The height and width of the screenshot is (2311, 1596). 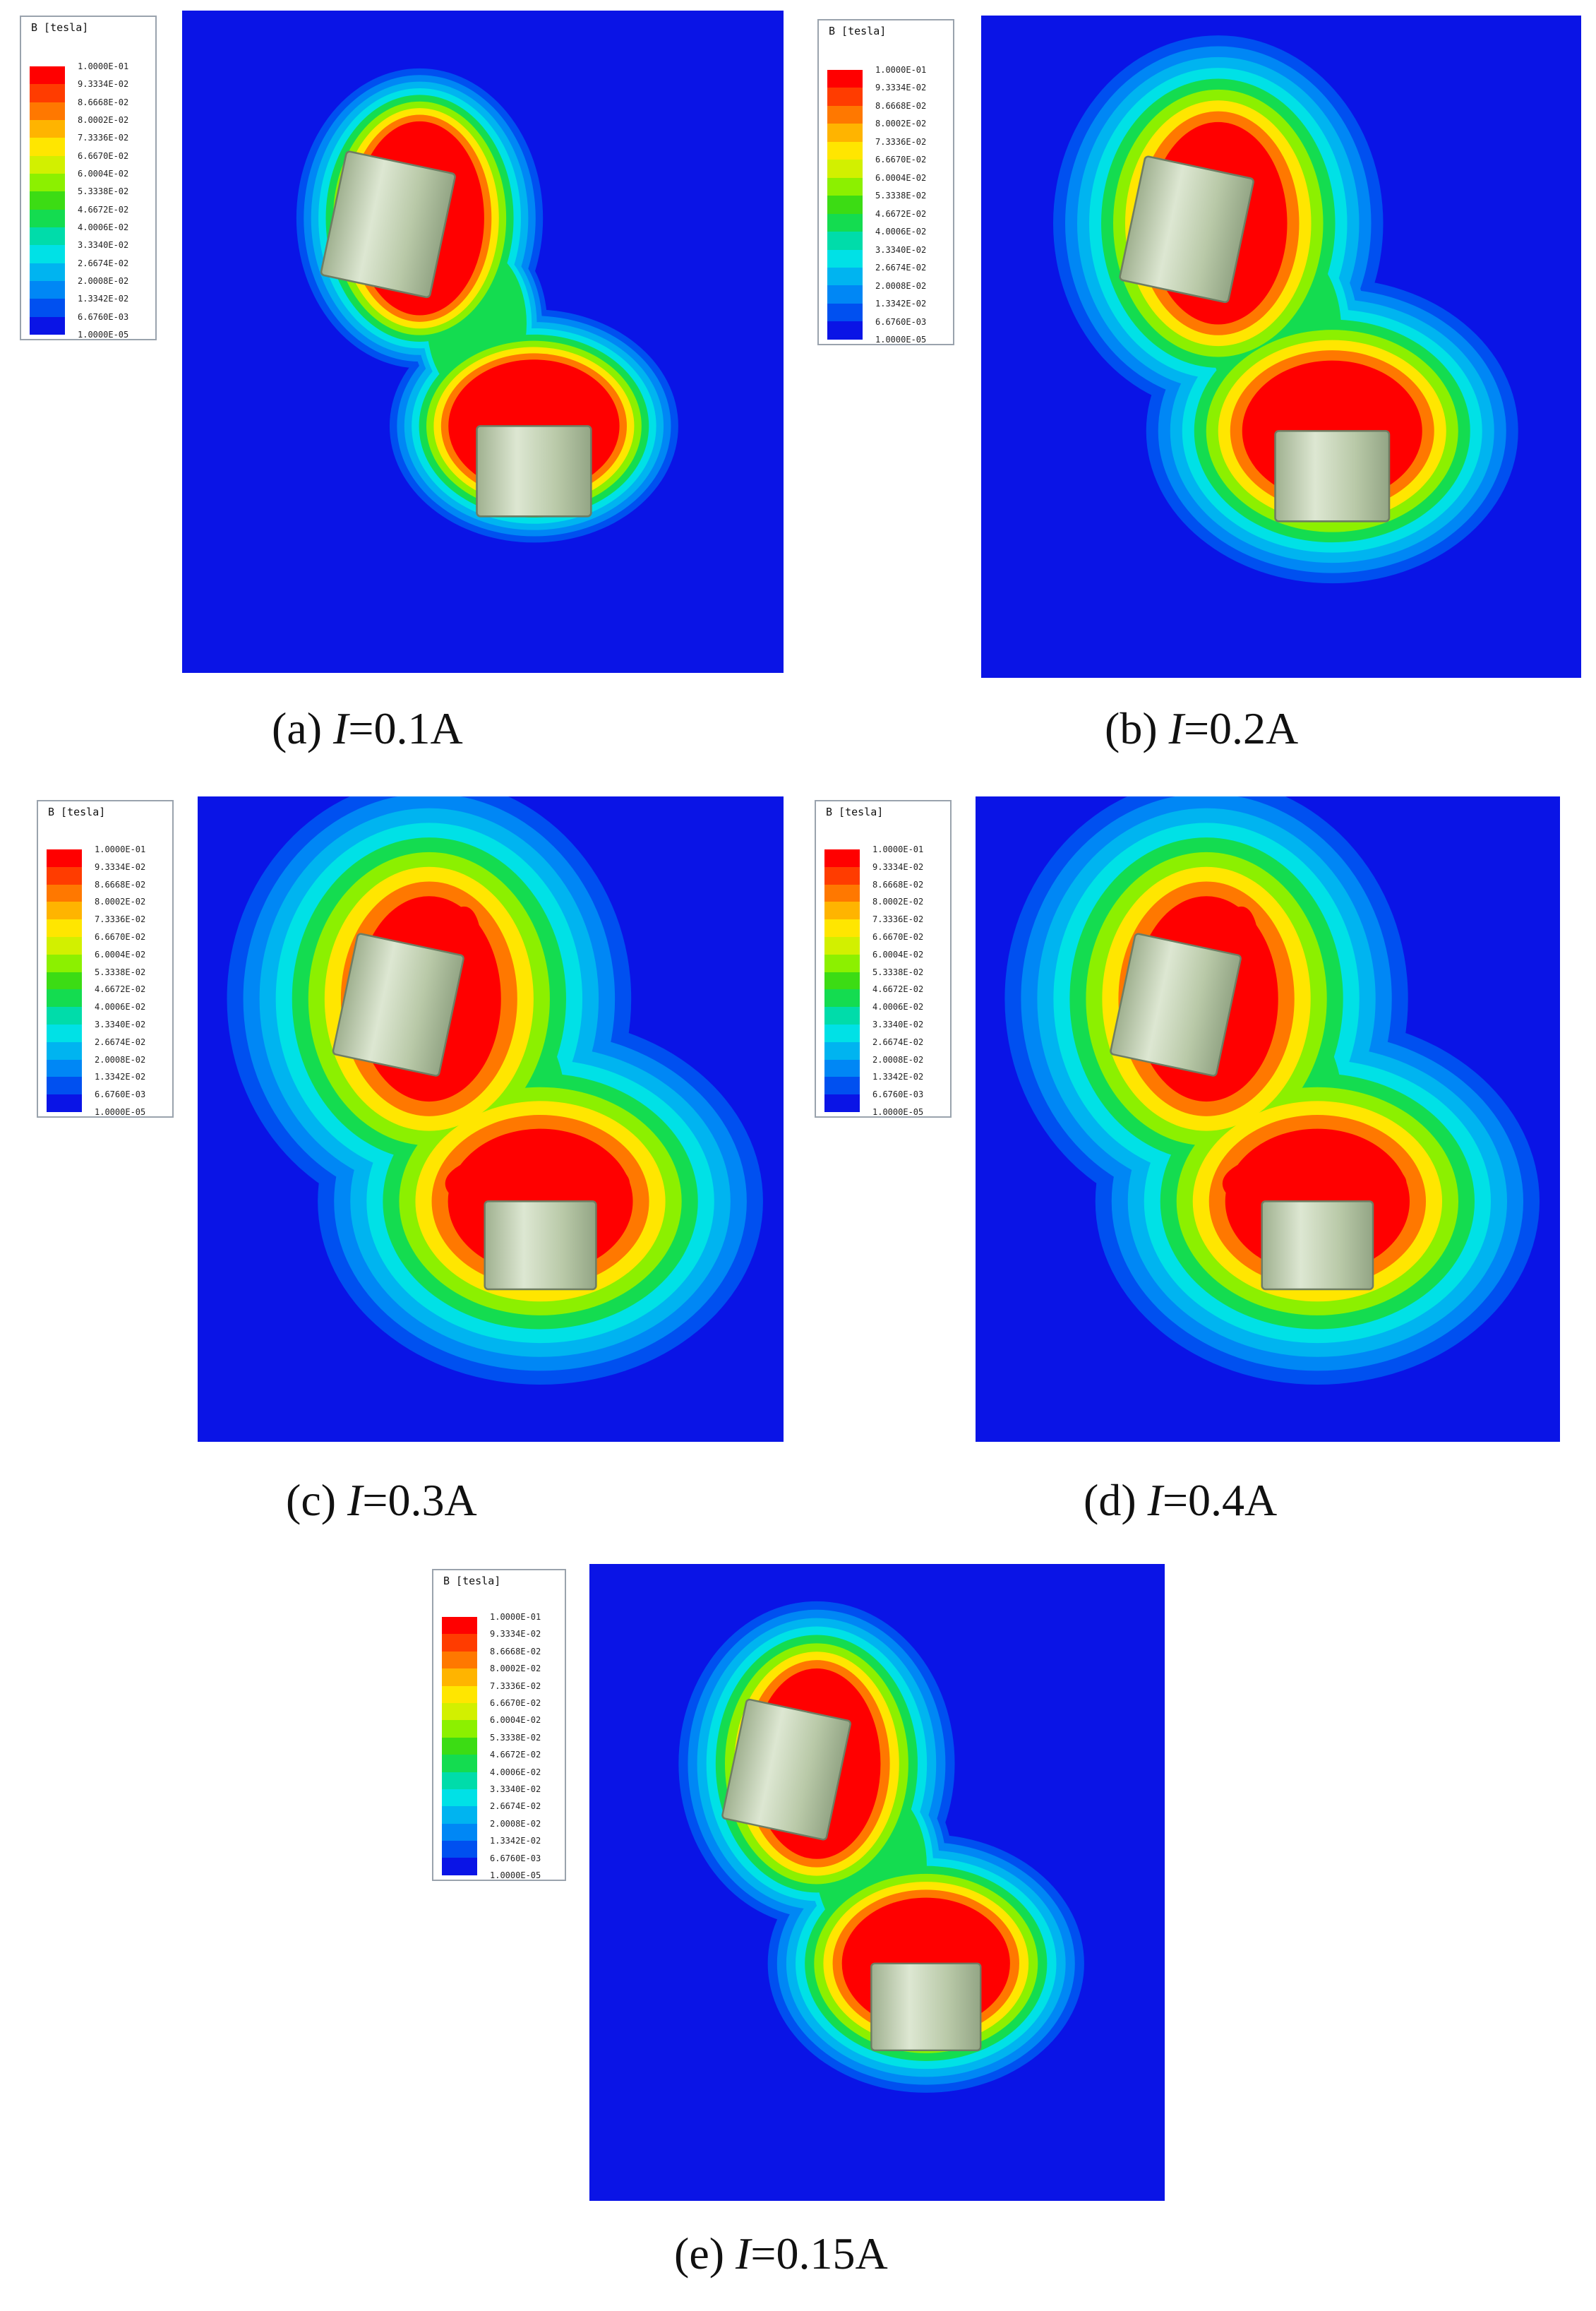 I want to click on caption-value: =0.15A, so click(x=819, y=2253).